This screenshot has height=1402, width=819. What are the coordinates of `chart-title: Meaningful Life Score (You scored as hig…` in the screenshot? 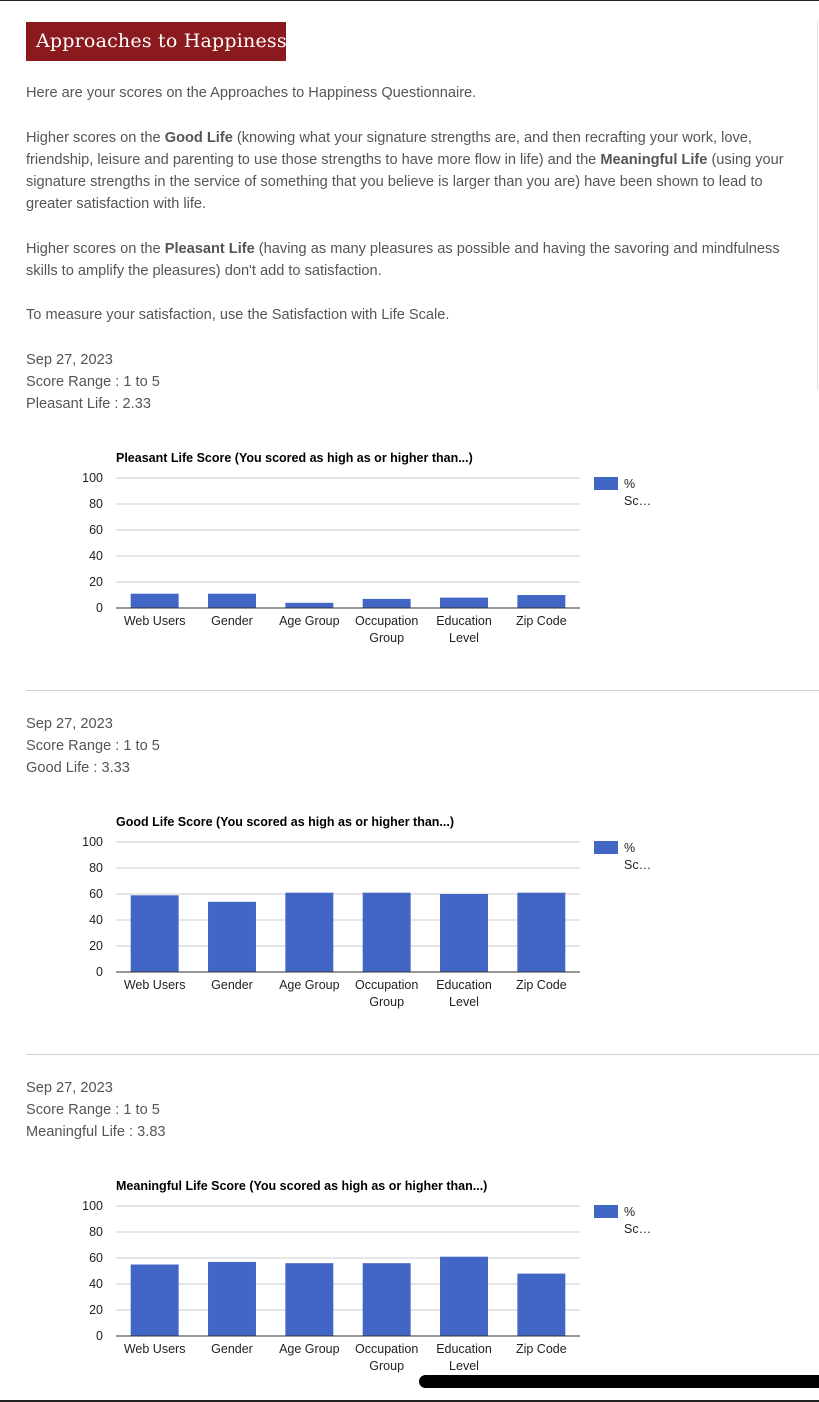 It's located at (301, 1186).